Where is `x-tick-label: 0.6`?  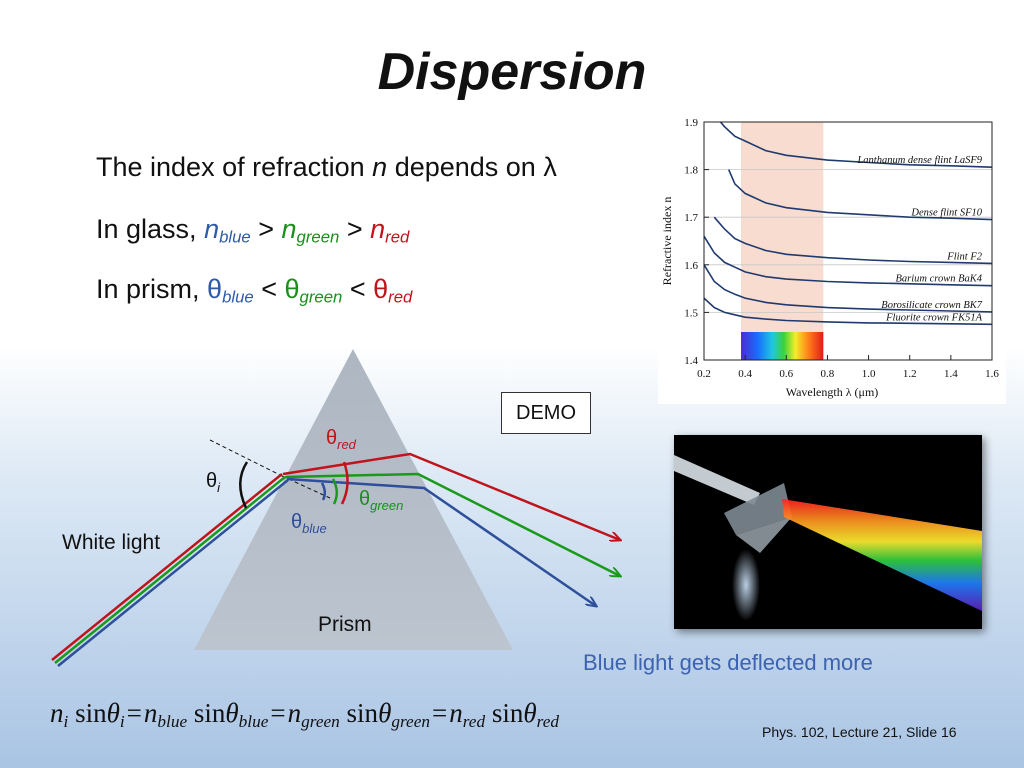
x-tick-label: 0.6 is located at coordinates (786, 374).